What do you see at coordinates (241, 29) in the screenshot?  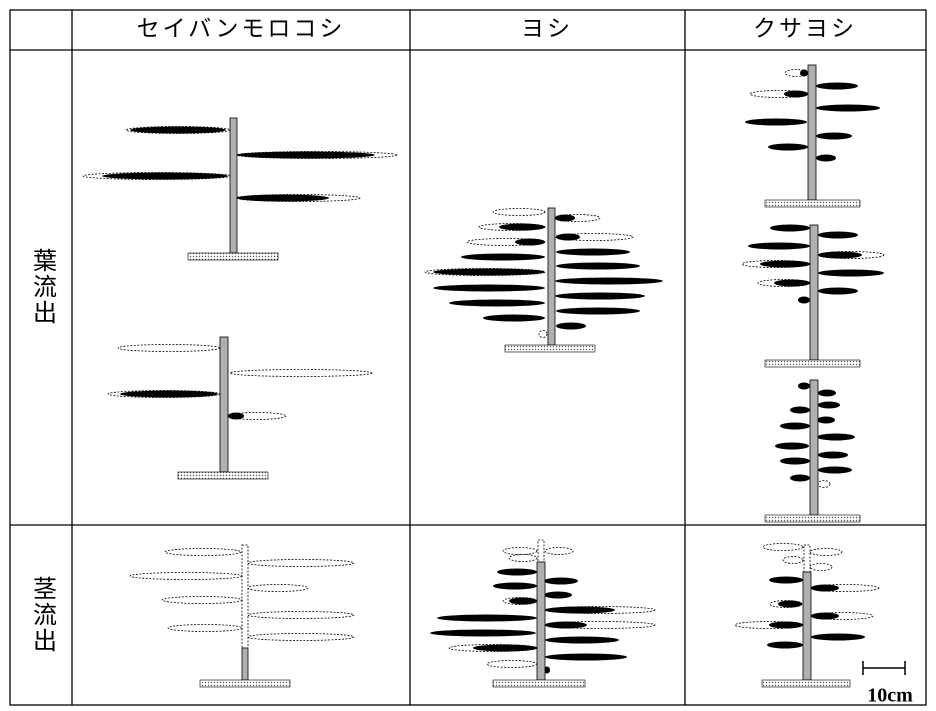 I see `column-header: セイバンモロコシ` at bounding box center [241, 29].